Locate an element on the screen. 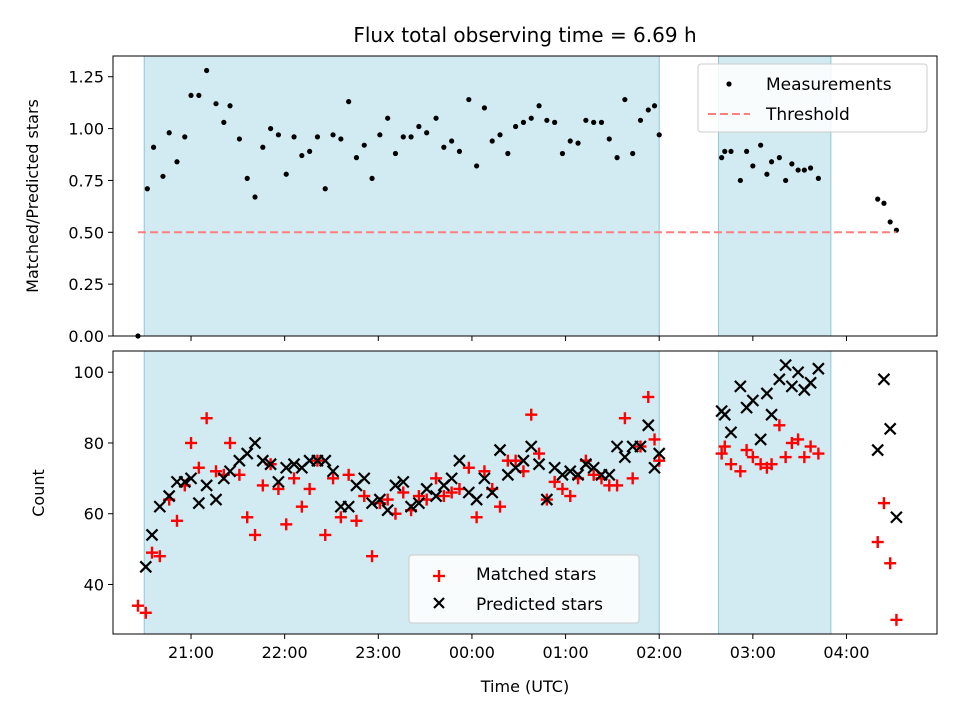  x-tick-label: 23:00 is located at coordinates (378, 652).